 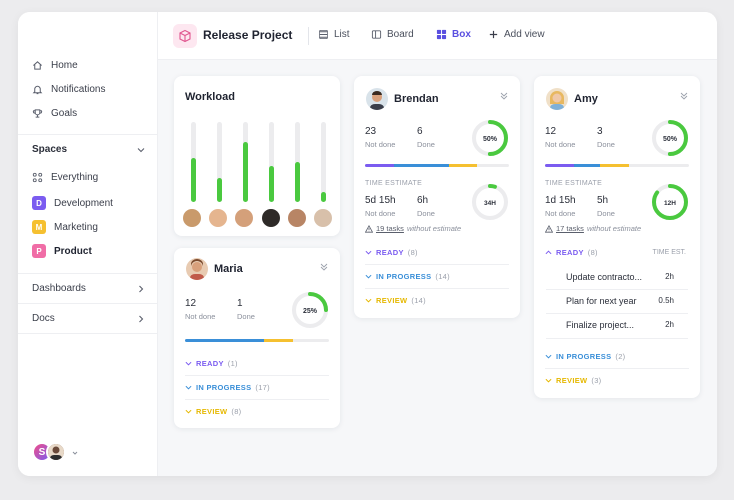 What do you see at coordinates (200, 316) in the screenshot?
I see `not-done-label: Not done` at bounding box center [200, 316].